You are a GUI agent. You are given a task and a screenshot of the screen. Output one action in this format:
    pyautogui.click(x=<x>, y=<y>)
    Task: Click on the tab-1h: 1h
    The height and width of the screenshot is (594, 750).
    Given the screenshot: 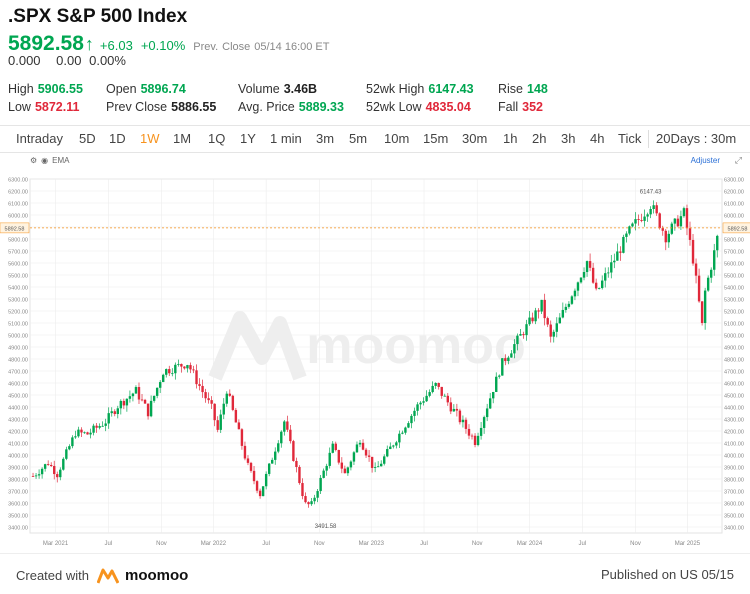 What is the action you would take?
    pyautogui.click(x=510, y=138)
    